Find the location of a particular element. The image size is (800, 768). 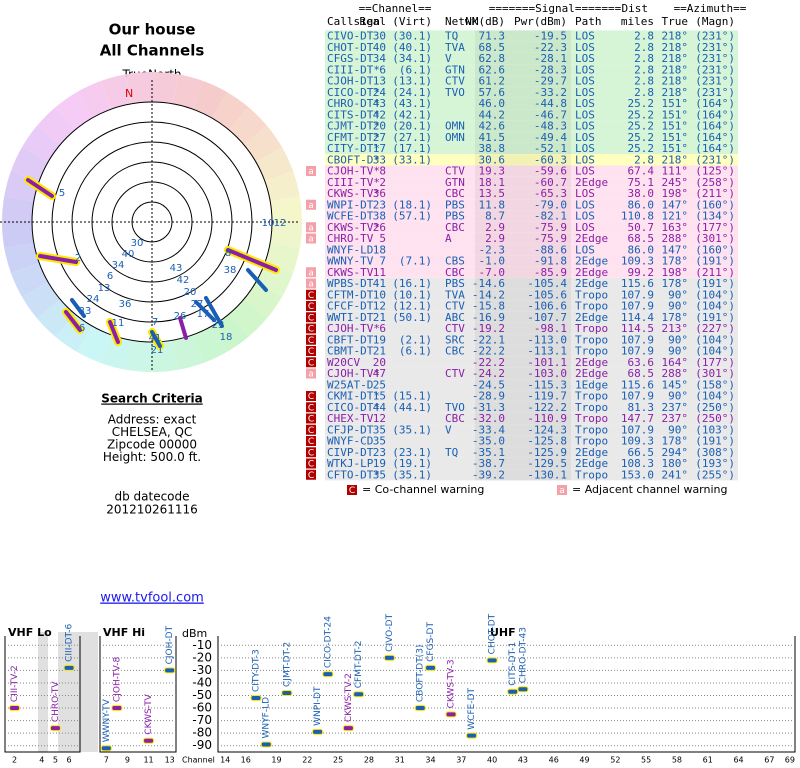

table-cell: 151° is located at coordinates (675, 148).